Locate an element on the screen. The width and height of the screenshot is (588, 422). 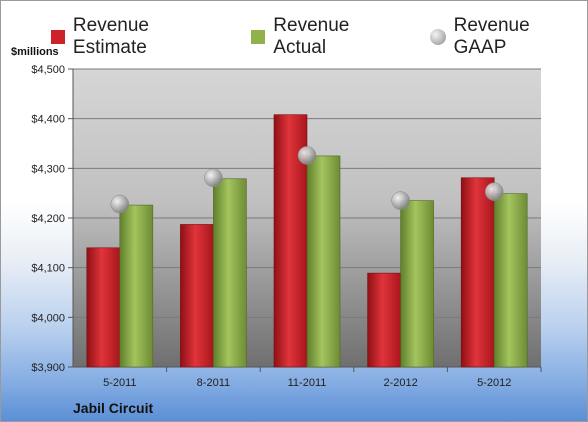
y-tick-label: $3,900 is located at coordinates (48, 368).